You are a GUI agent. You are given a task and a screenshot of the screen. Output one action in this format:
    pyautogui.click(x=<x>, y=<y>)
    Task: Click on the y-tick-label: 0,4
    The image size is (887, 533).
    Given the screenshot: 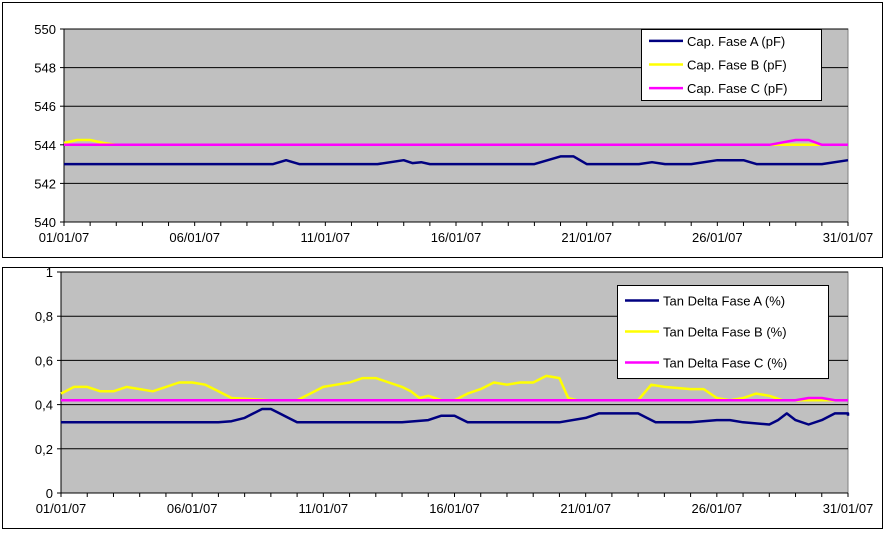 What is the action you would take?
    pyautogui.click(x=44, y=405)
    